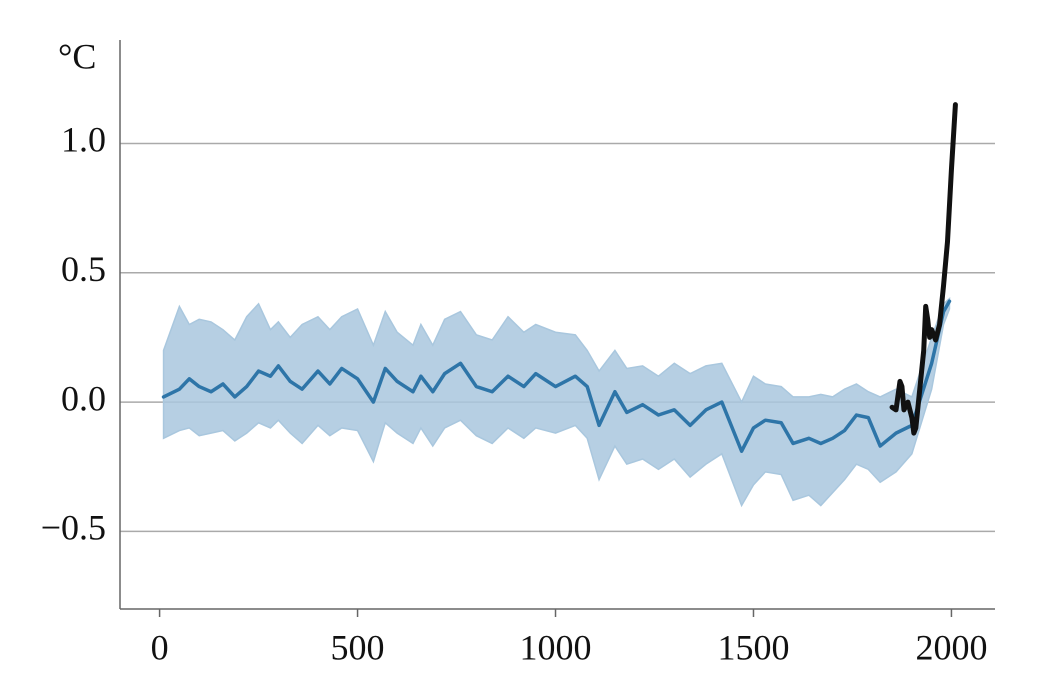 The height and width of the screenshot is (684, 1053). Describe the element at coordinates (73, 528) in the screenshot. I see `y-tick-label: −0.5` at that location.